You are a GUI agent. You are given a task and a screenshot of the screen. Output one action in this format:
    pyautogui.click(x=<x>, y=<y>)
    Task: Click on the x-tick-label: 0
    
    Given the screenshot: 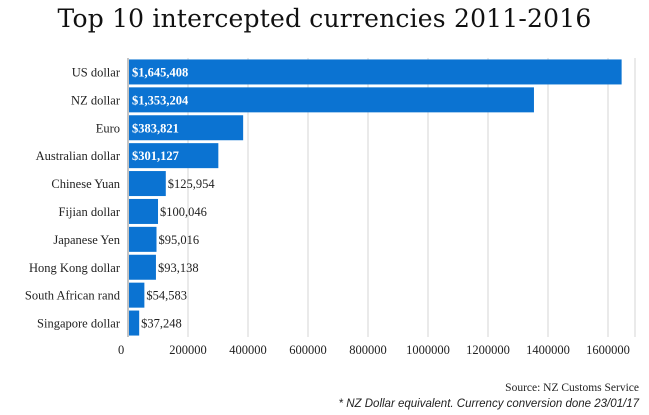 What is the action you would take?
    pyautogui.click(x=121, y=350)
    